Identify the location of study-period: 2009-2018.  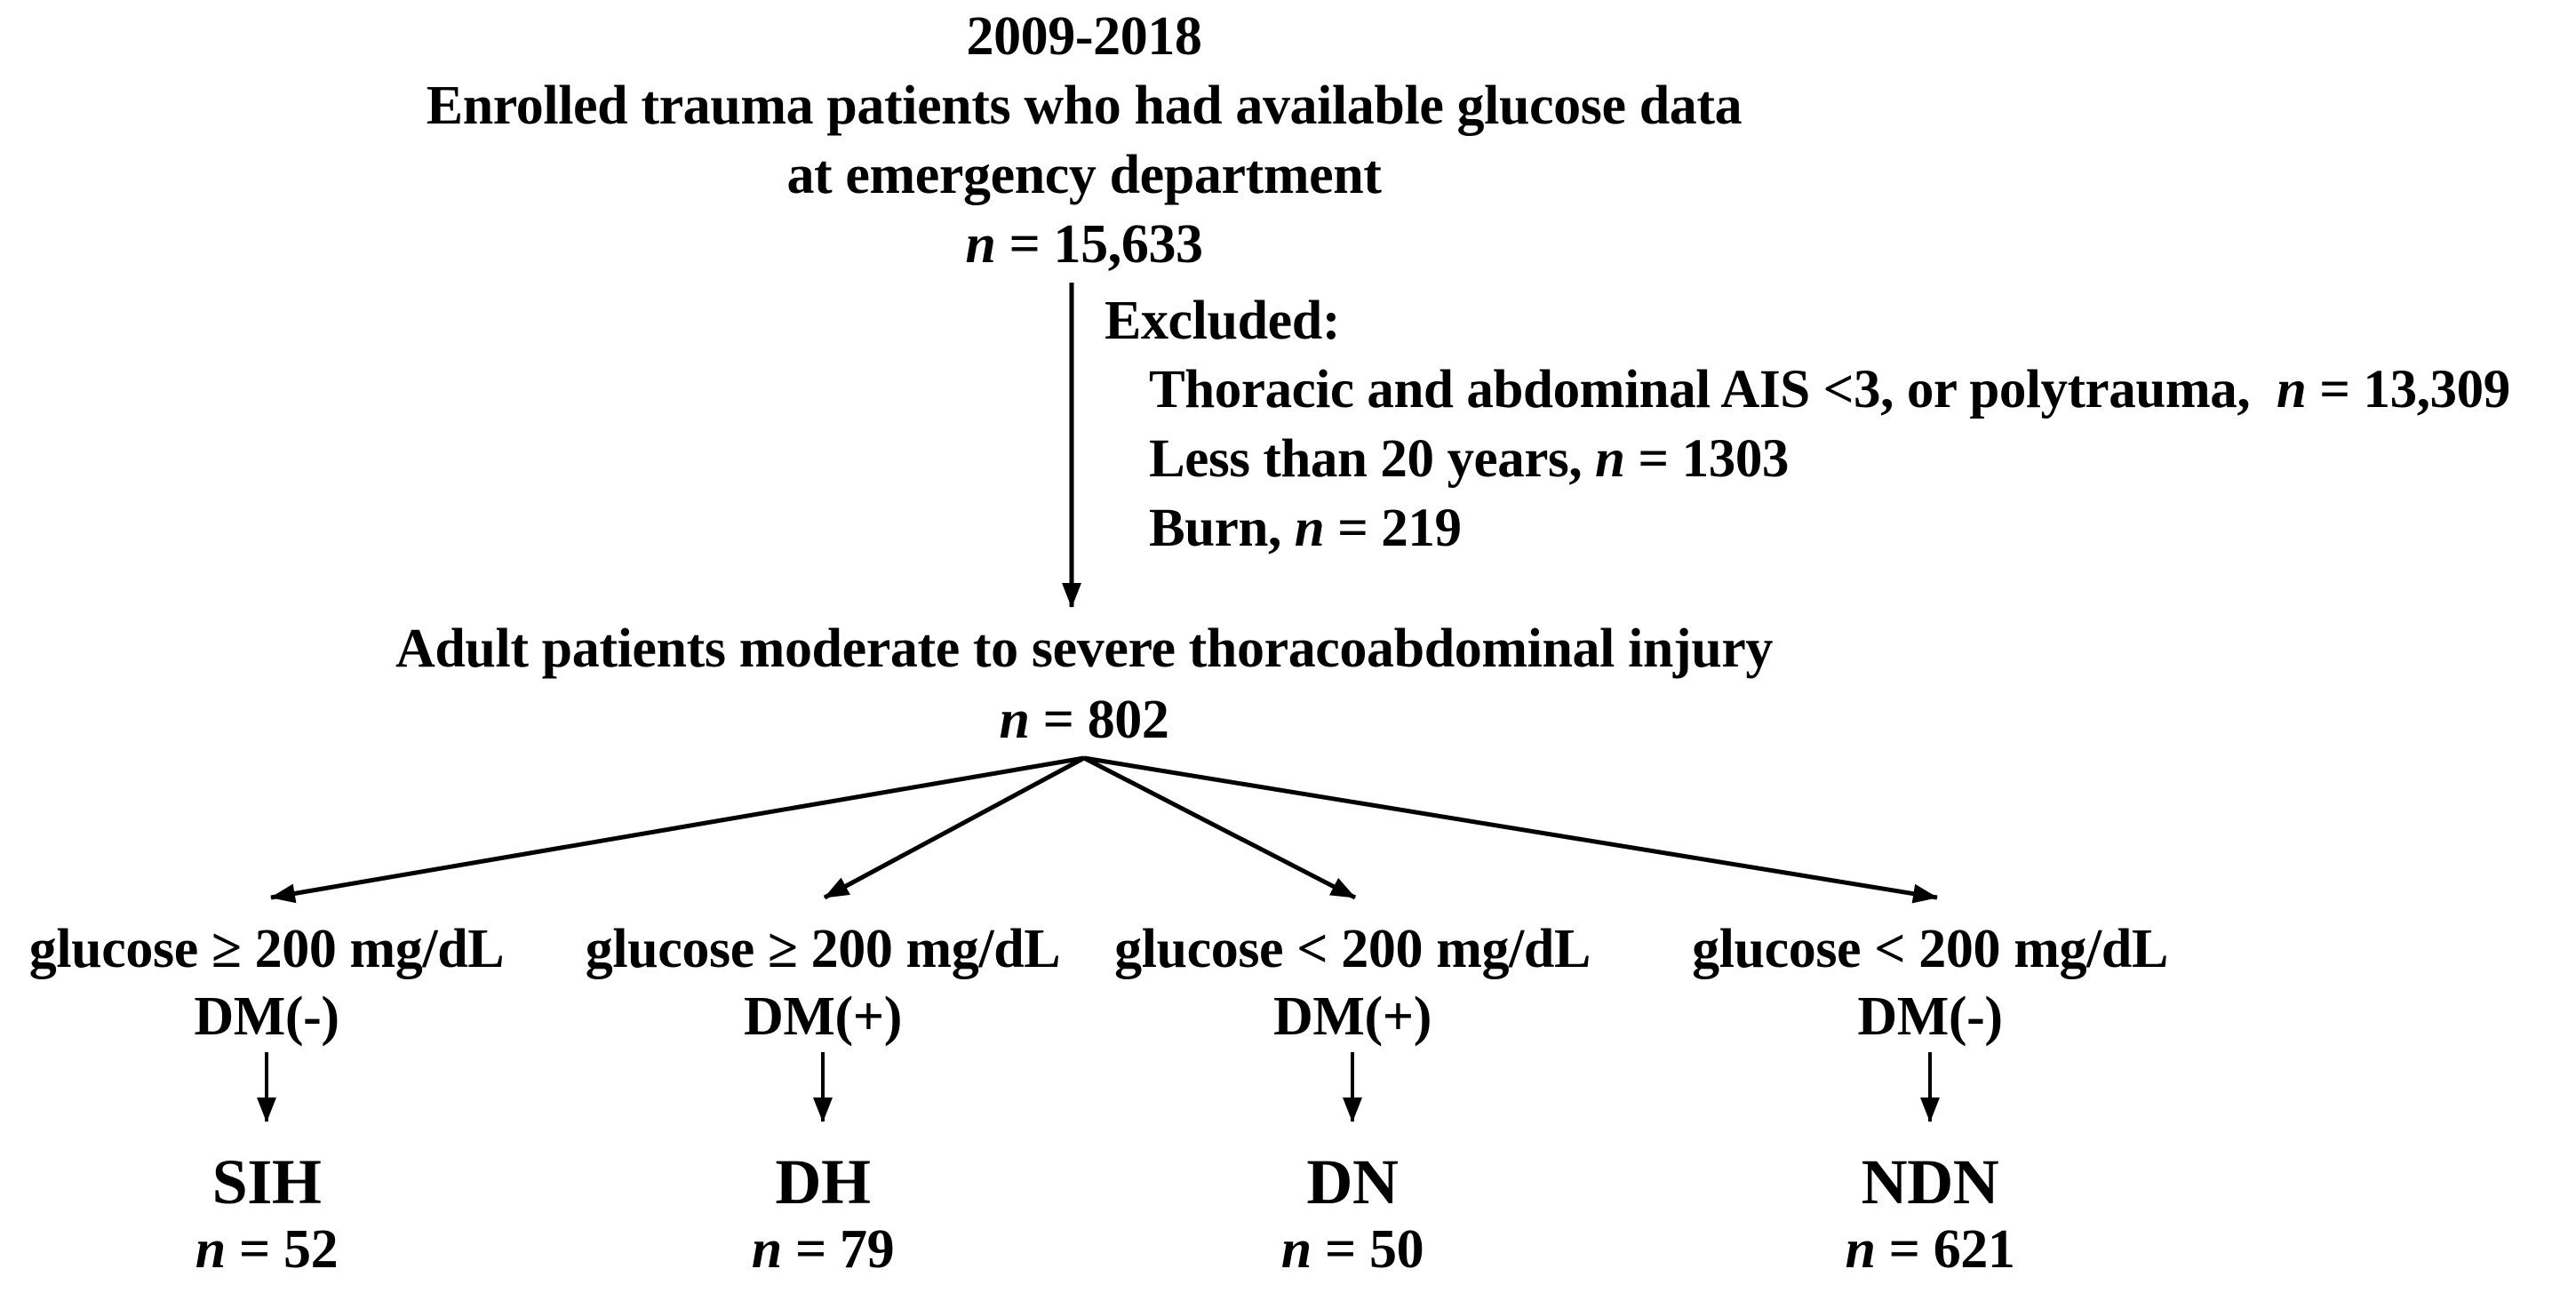
(1084, 36).